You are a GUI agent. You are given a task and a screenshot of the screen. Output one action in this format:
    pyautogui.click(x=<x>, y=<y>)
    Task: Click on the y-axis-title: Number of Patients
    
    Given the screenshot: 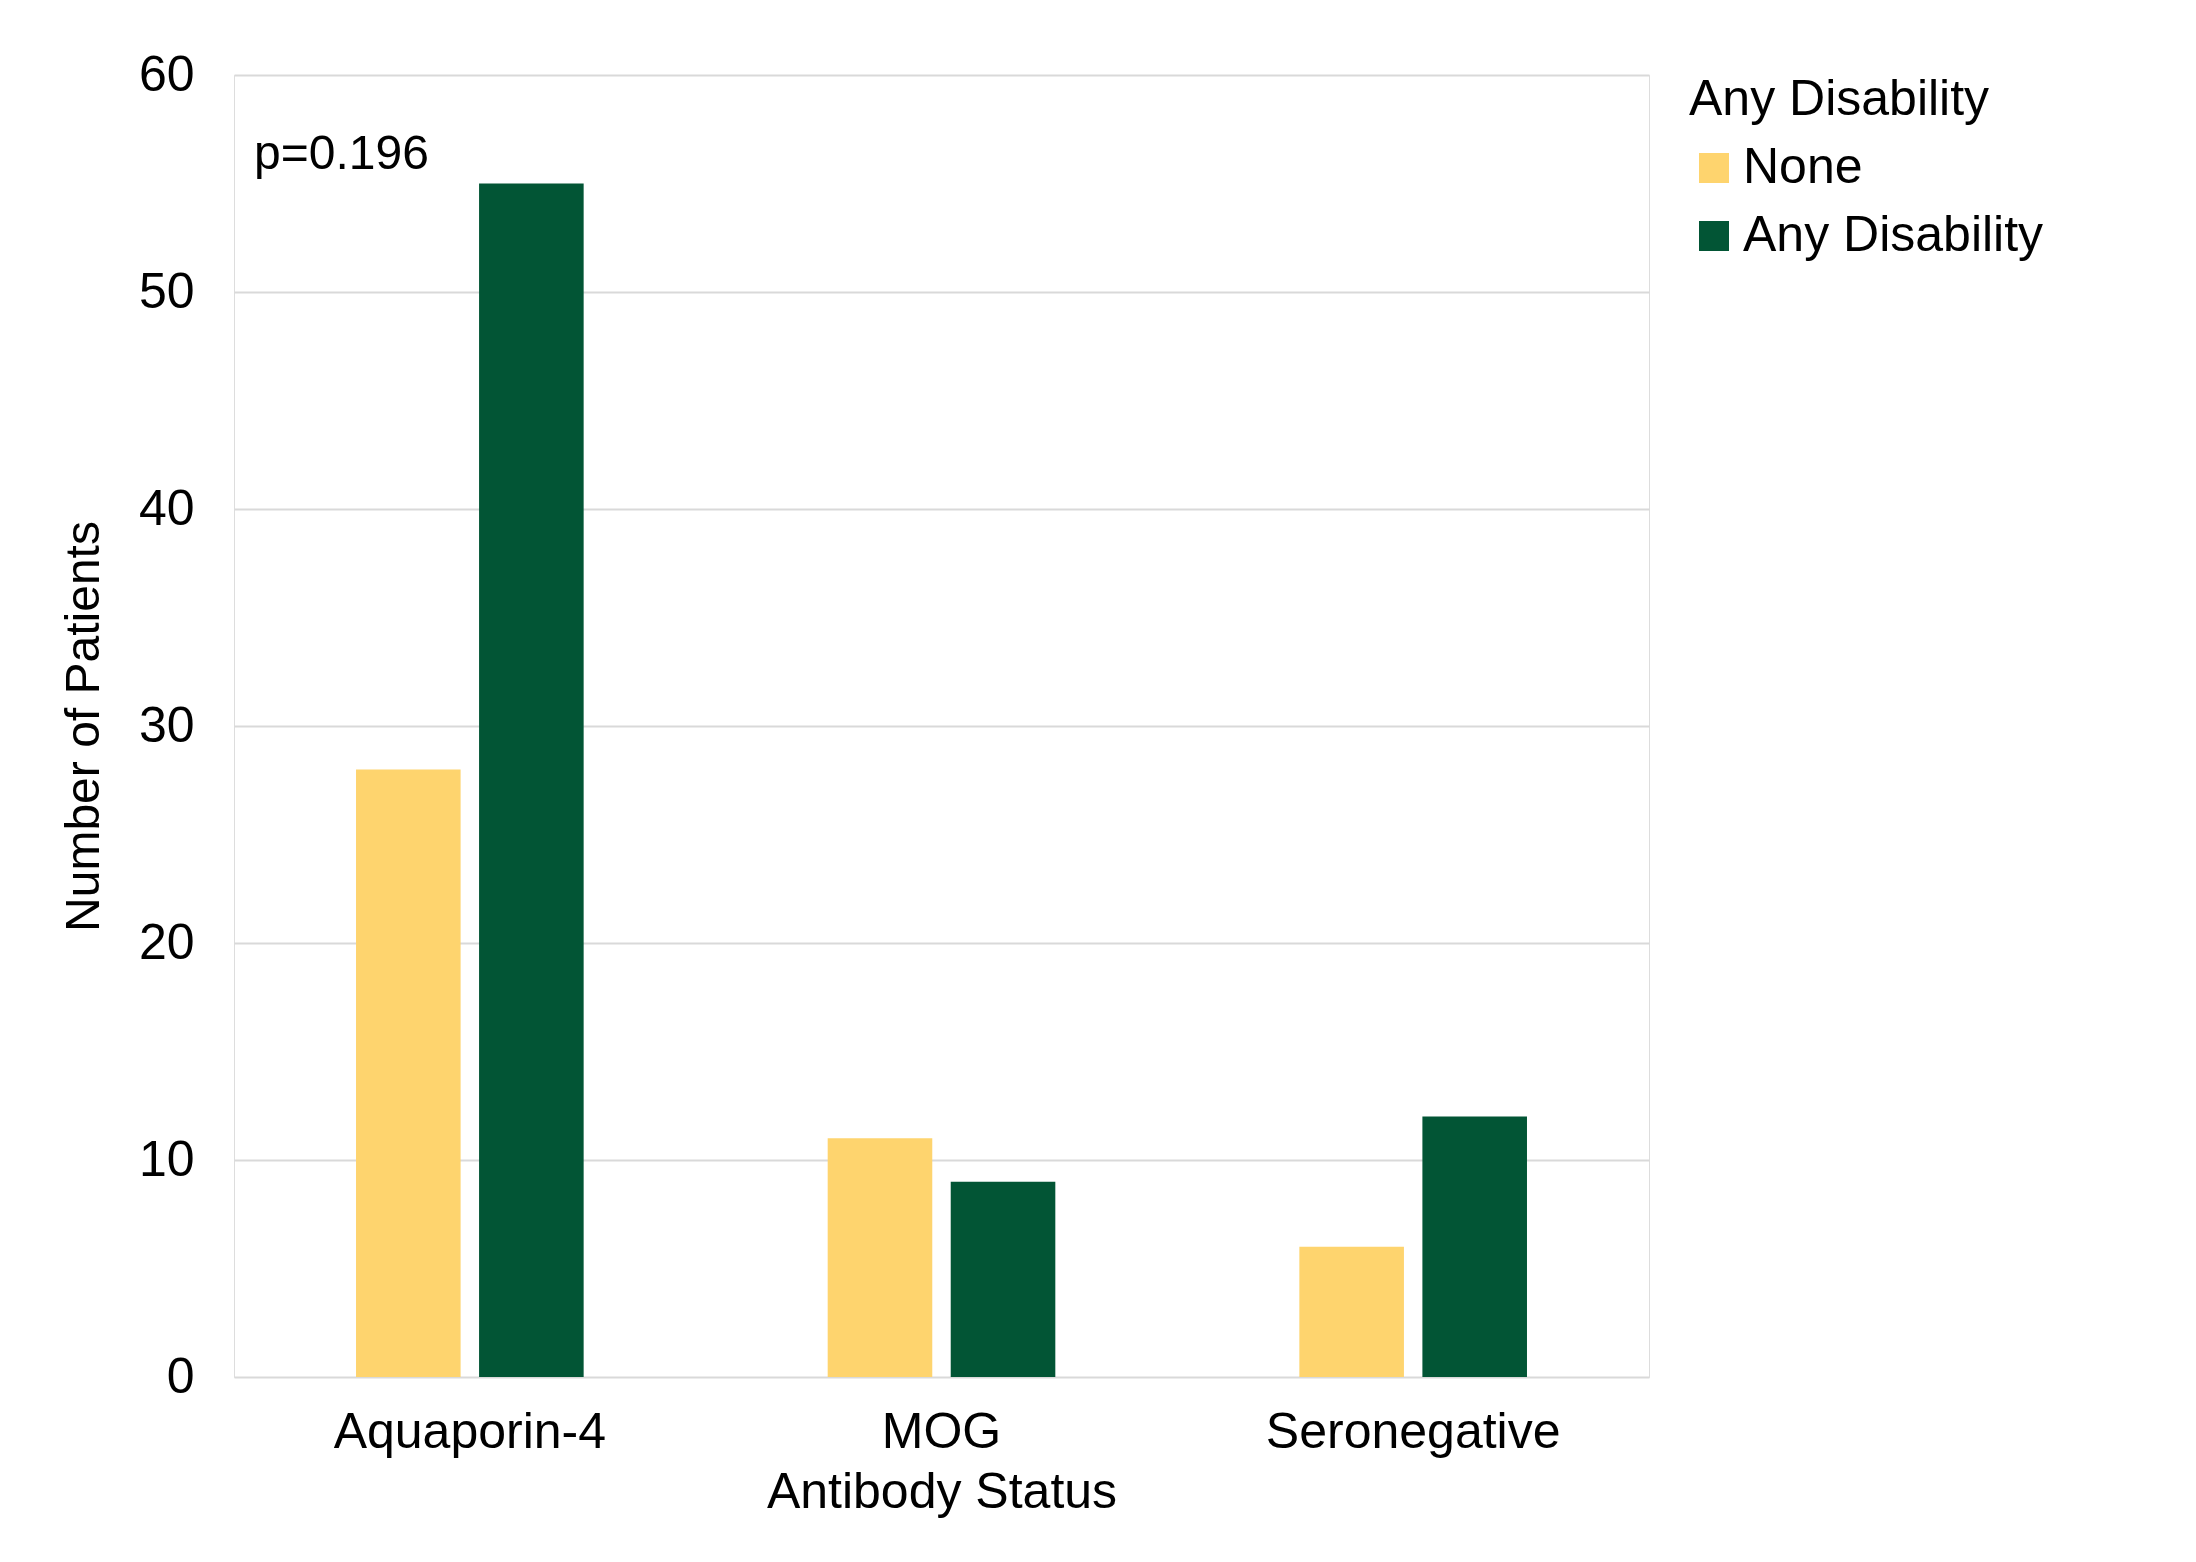 What is the action you would take?
    pyautogui.click(x=82, y=726)
    